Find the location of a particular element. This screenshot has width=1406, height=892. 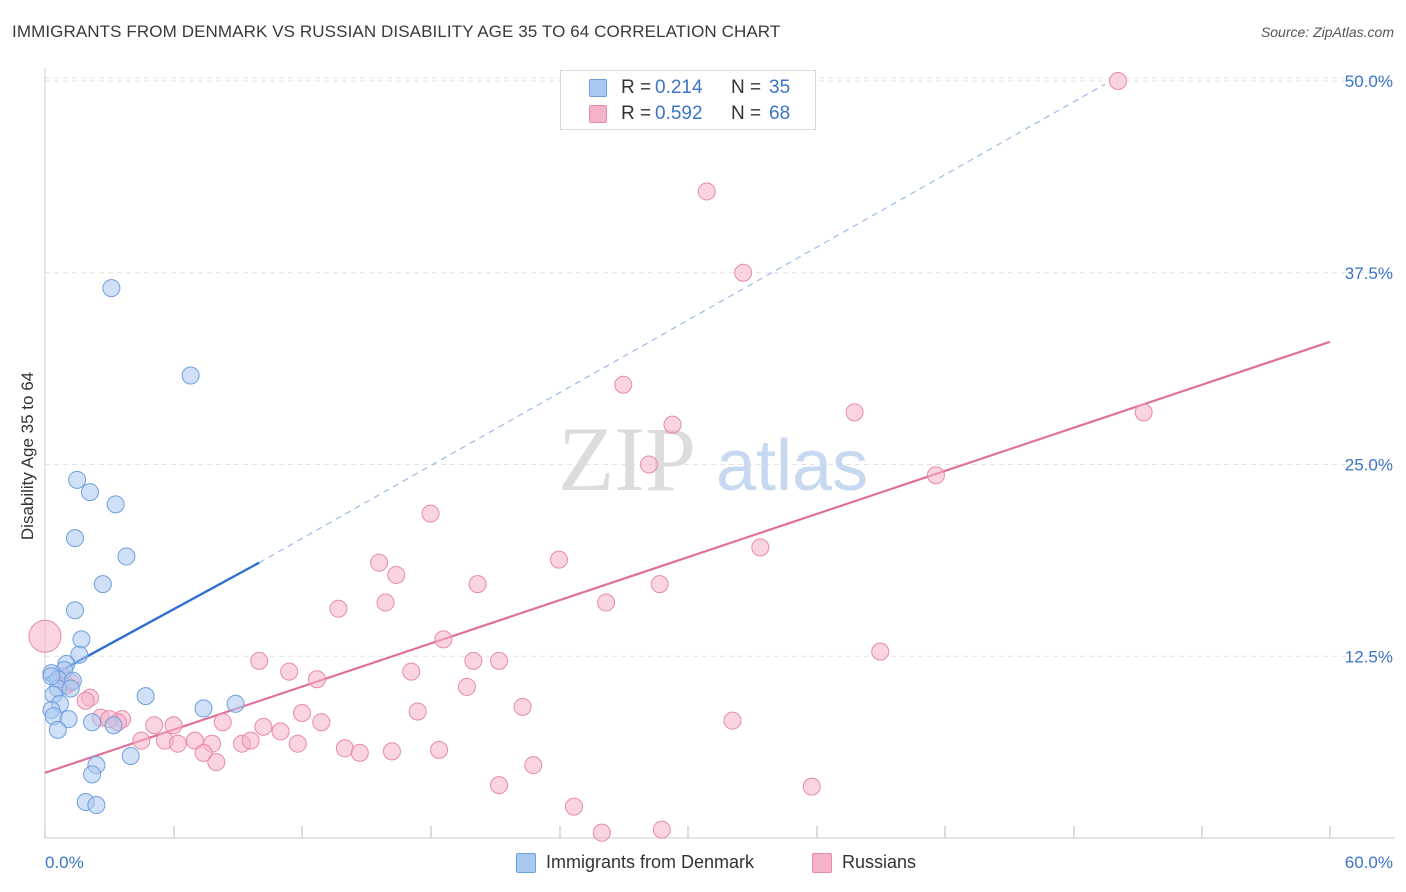

y-tick-label: 12.5% is located at coordinates (1369, 656).